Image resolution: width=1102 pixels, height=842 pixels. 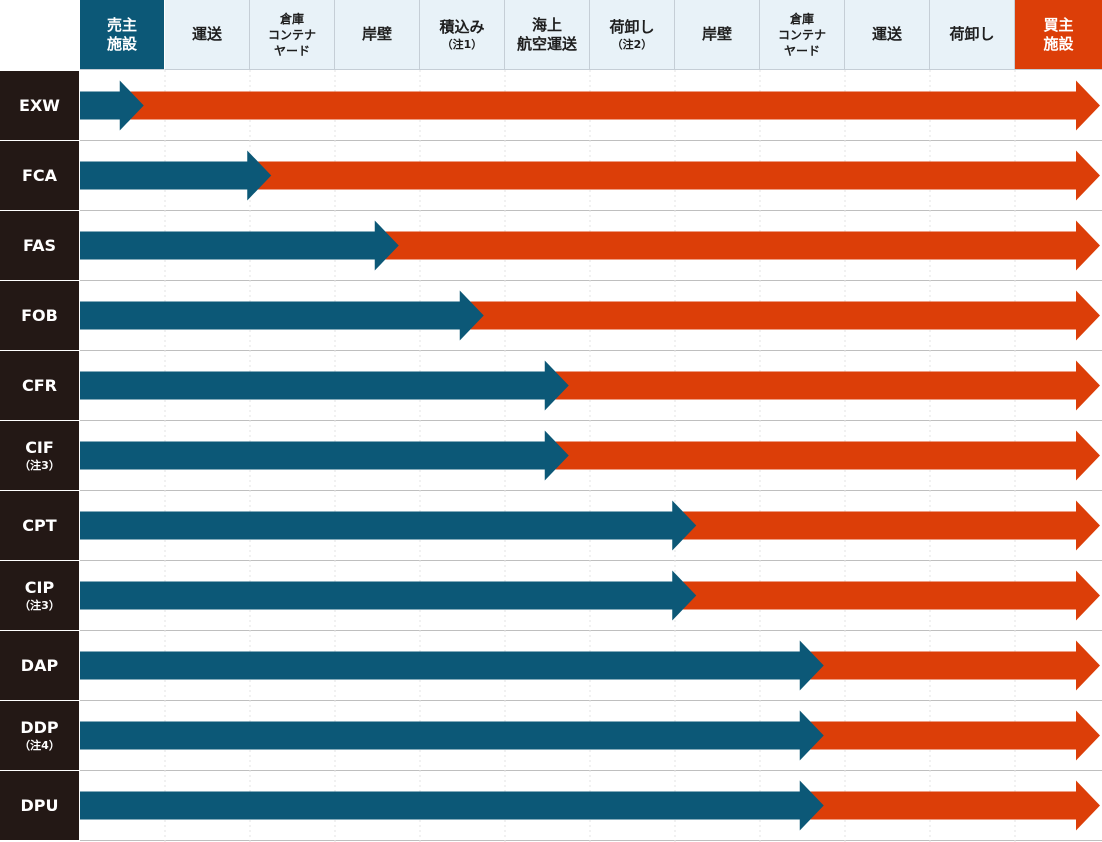 I want to click on header-cell-7-line: 岸壁, so click(x=716, y=34).